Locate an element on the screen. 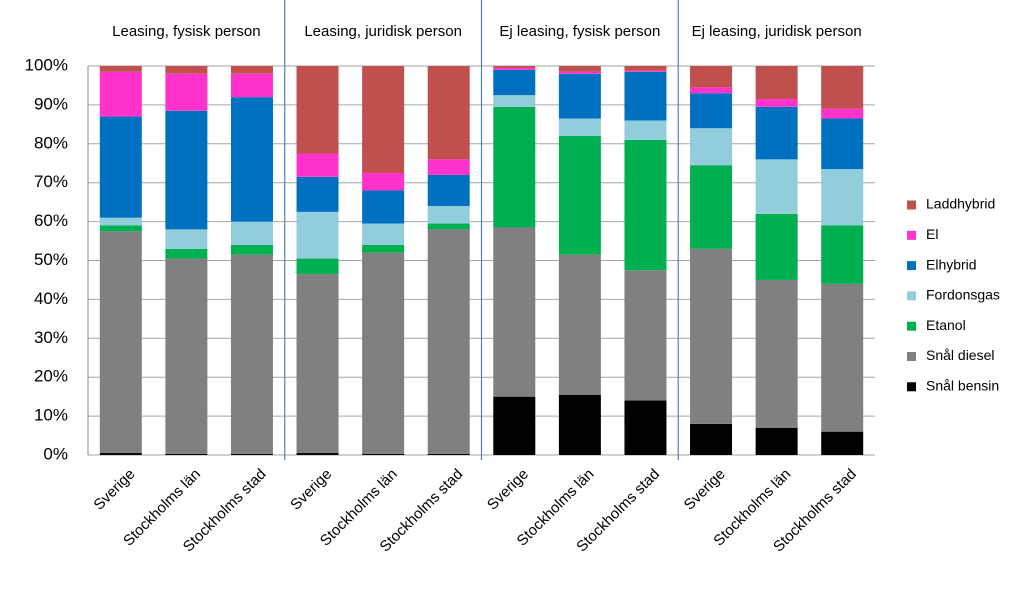 This screenshot has height=598, width=1024. y-tick-label: 10% is located at coordinates (51, 415).